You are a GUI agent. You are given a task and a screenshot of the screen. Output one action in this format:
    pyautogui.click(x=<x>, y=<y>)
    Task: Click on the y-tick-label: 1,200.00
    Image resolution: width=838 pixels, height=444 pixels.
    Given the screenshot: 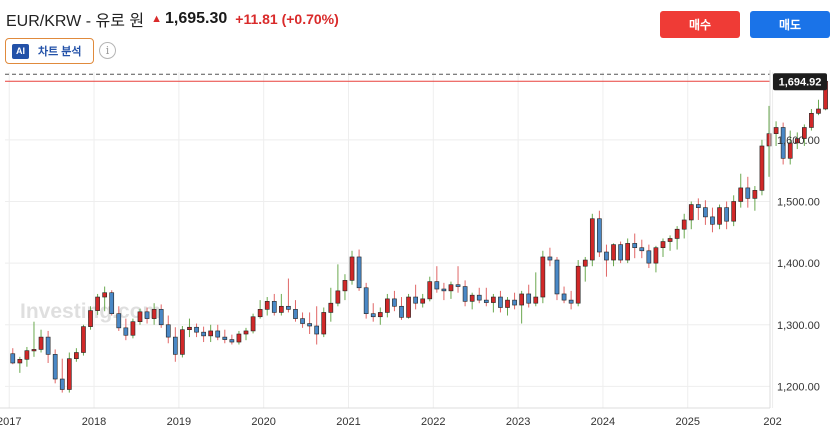 What is the action you would take?
    pyautogui.click(x=798, y=387)
    